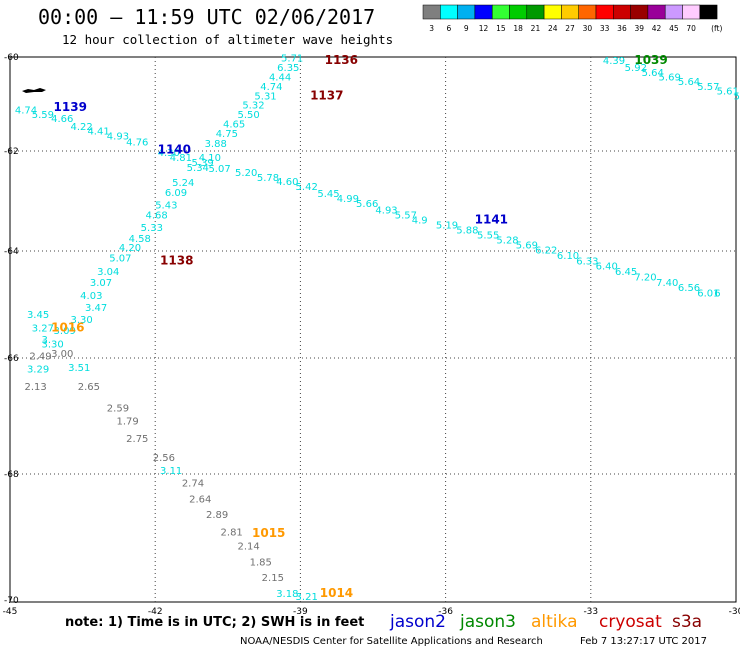 The height and width of the screenshot is (650, 740). What do you see at coordinates (10, 612) in the screenshot?
I see `longitude-tick-label: -45` at bounding box center [10, 612].